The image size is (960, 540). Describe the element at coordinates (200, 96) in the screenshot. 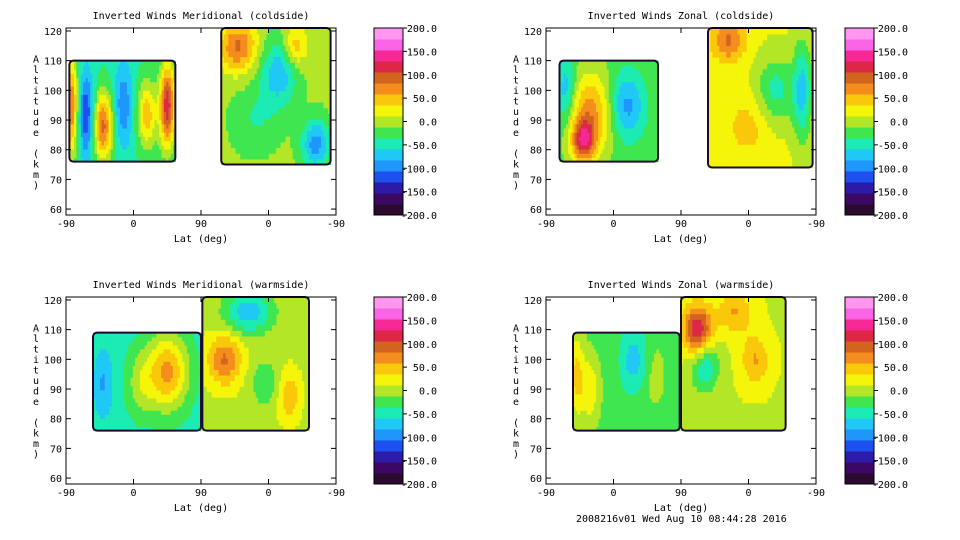

I see `heatmap-field` at that location.